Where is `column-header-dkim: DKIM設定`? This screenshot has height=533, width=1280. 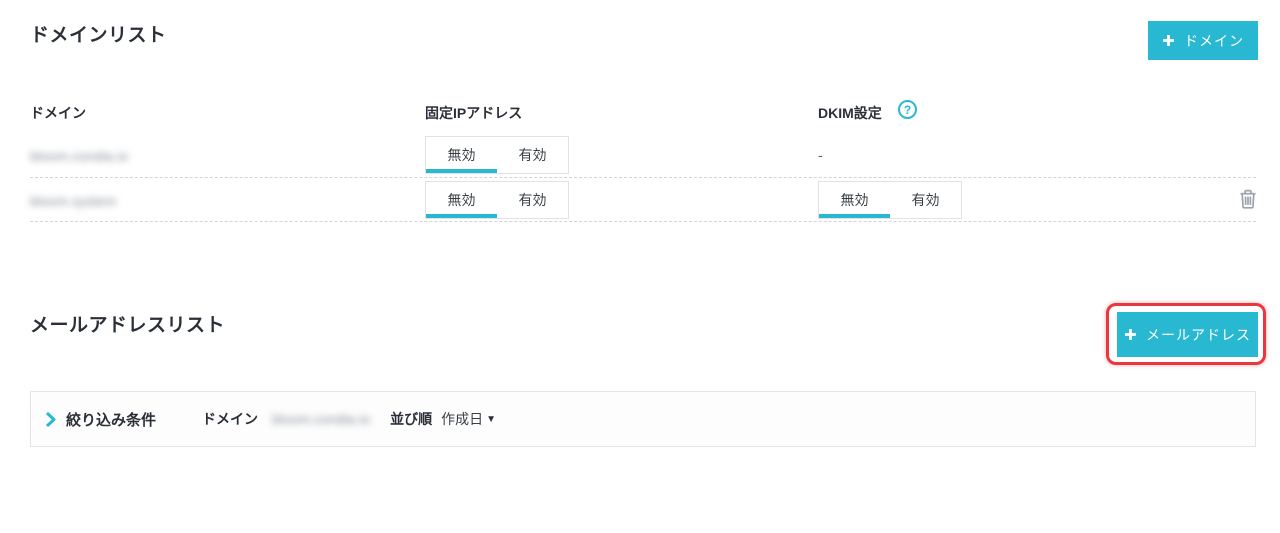 column-header-dkim: DKIM設定 is located at coordinates (850, 113).